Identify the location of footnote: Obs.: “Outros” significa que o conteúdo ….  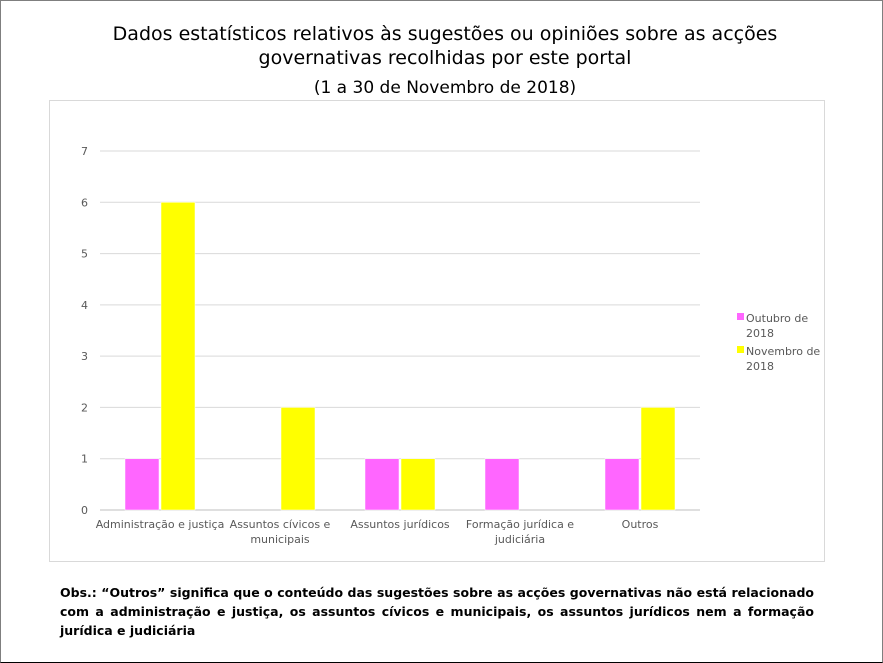
(437, 611).